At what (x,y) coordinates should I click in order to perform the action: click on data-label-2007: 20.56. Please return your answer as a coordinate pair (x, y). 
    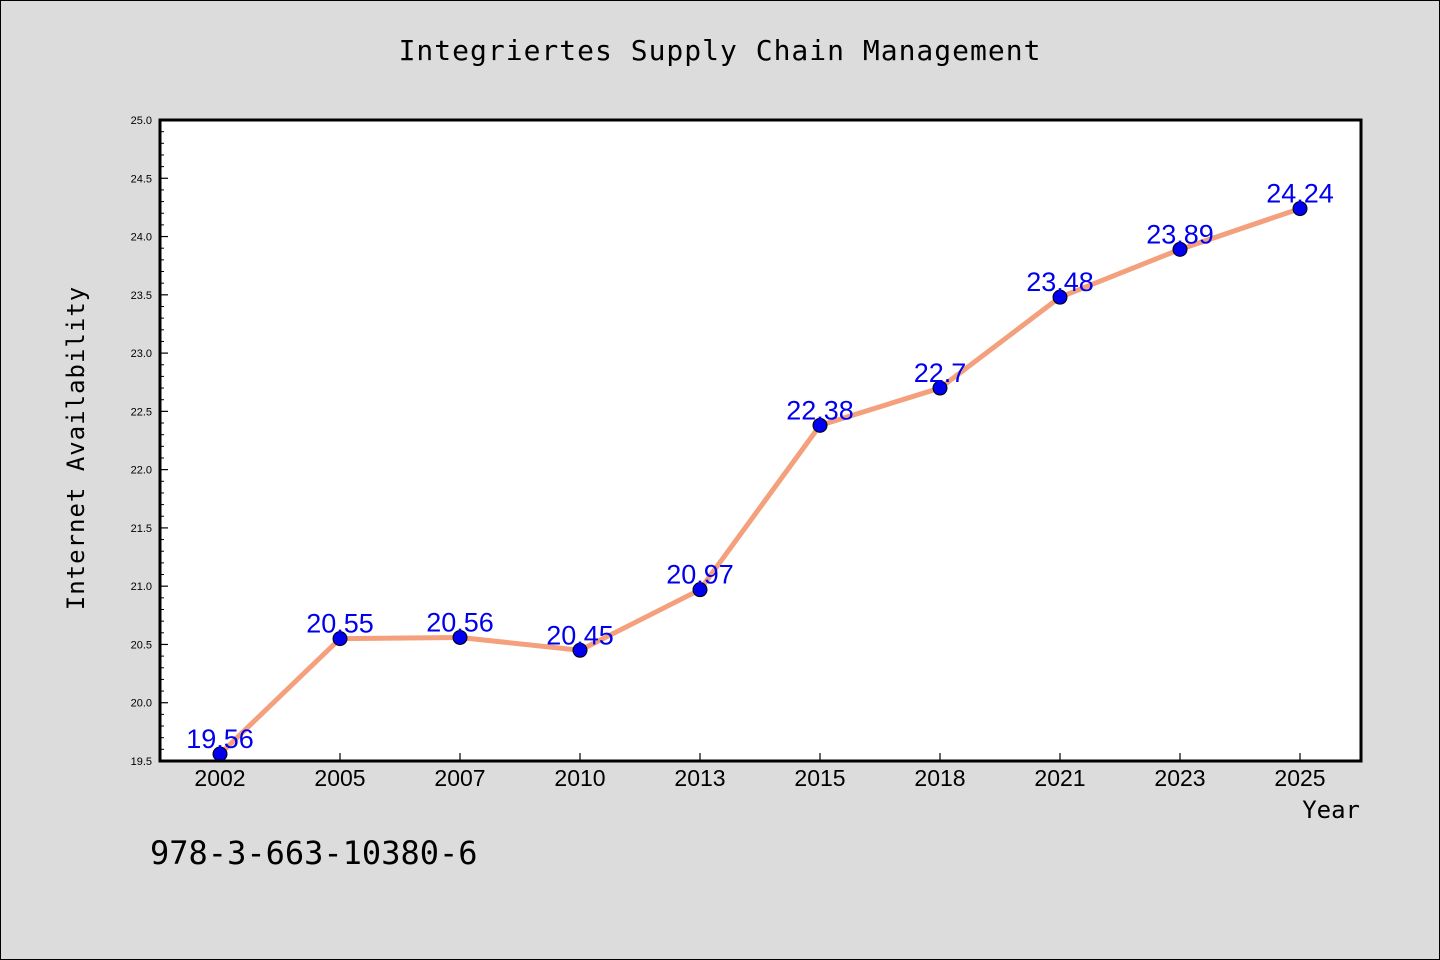
    Looking at the image, I should click on (460, 622).